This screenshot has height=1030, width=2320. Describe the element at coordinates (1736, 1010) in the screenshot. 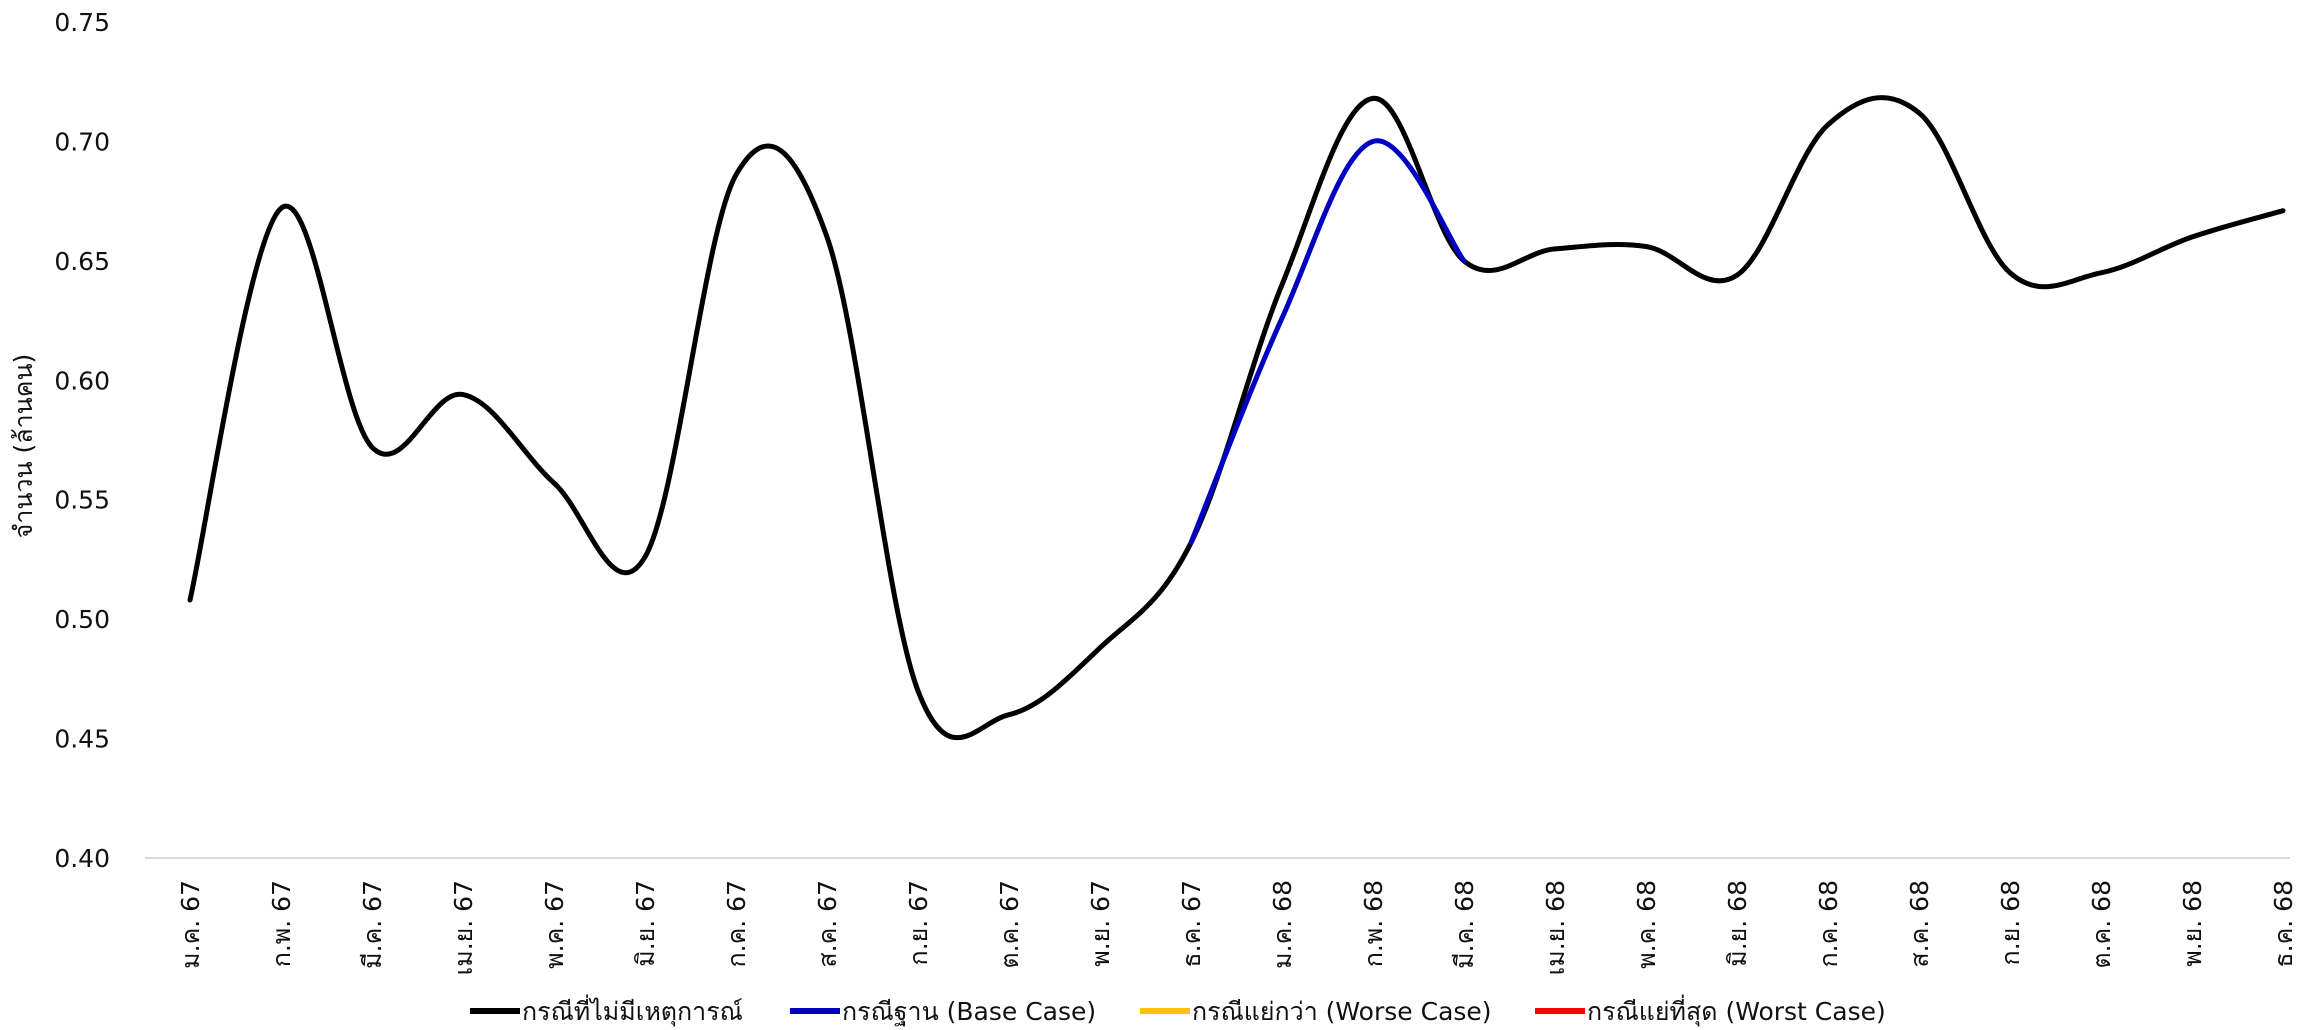

I see `legend-label: กรณีแย่ที่สุด (Worst Case)` at that location.